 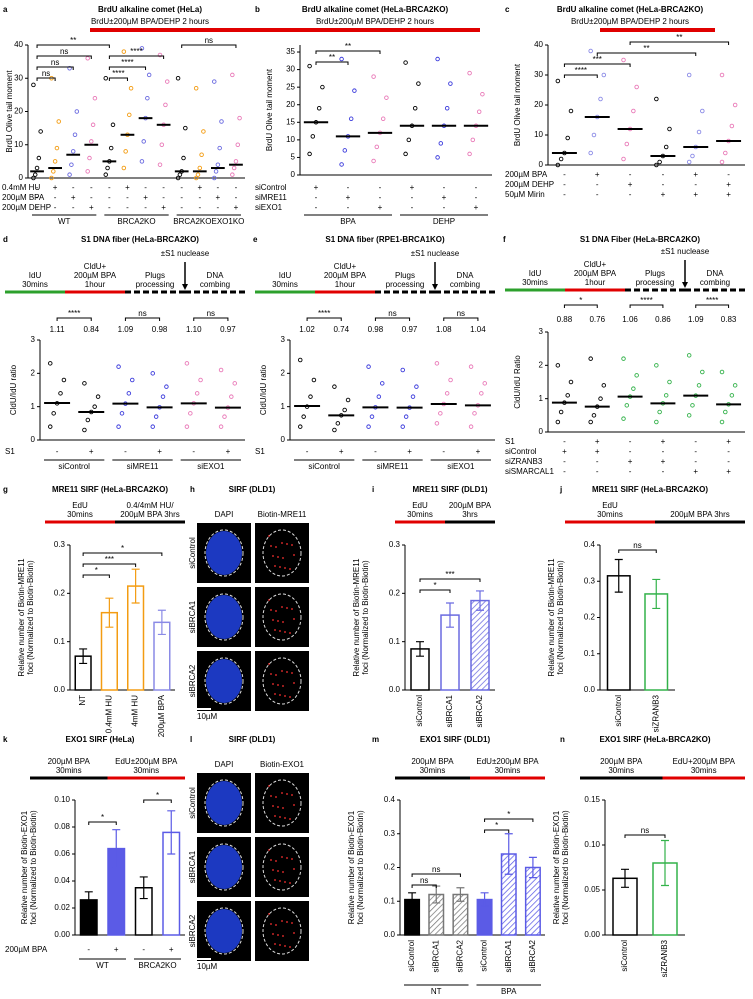 I want to click on significance-label: *, so click(x=122, y=548).